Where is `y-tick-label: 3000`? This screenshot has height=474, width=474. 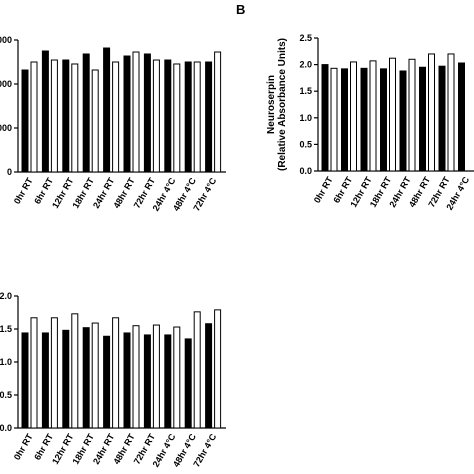 y-tick-label: 3000 is located at coordinates (6, 40).